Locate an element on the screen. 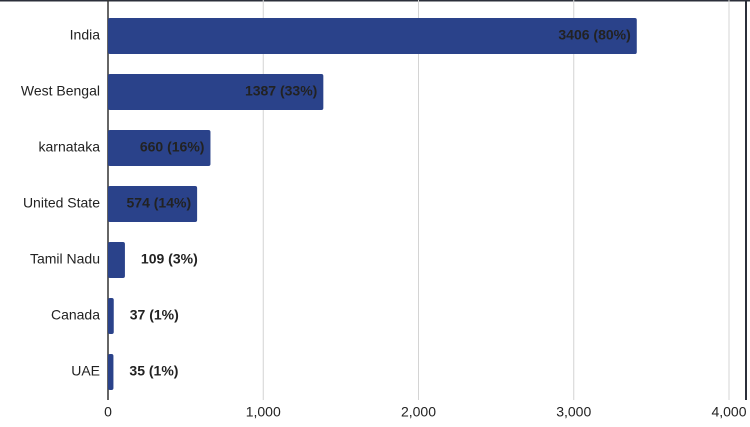 The width and height of the screenshot is (750, 427). data-label: 35 (1%) is located at coordinates (153, 371).